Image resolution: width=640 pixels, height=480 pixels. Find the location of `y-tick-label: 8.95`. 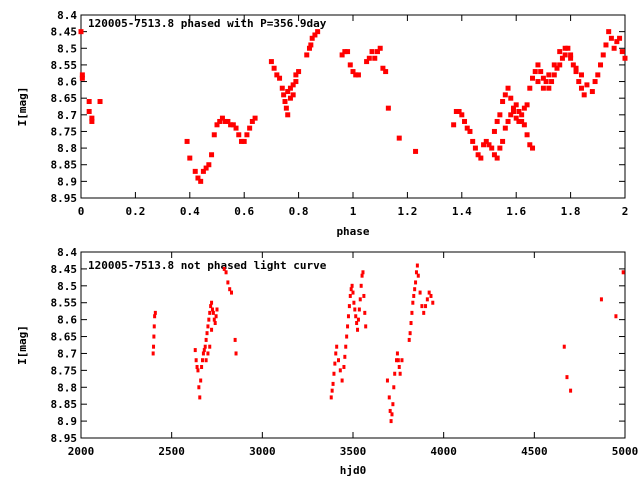

y-tick-label: 8.95 is located at coordinates (64, 198).